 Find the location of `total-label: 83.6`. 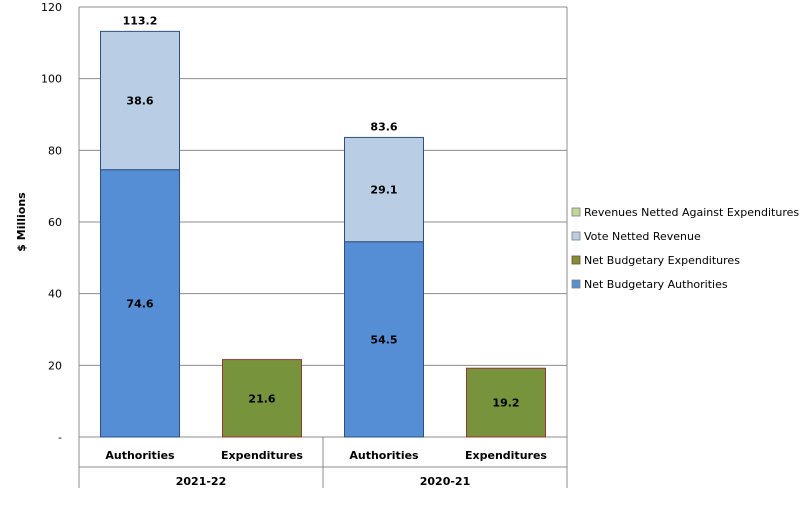

total-label: 83.6 is located at coordinates (383, 126).